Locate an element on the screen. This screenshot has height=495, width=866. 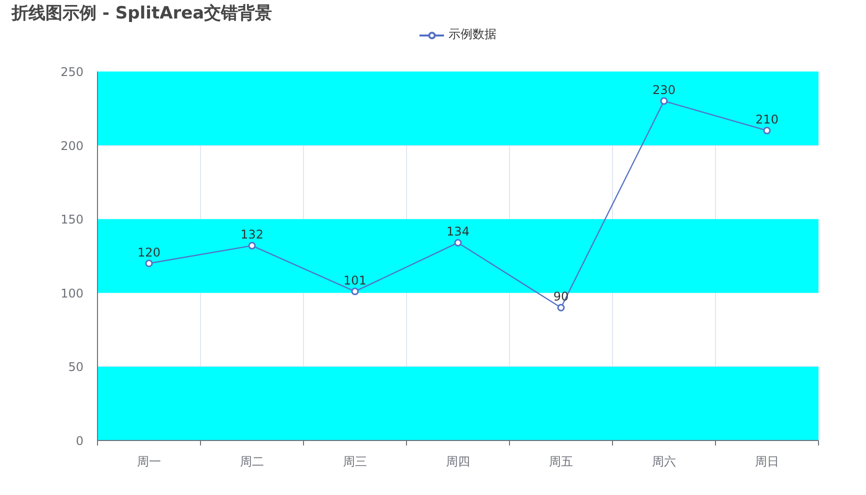
y-tick-label: 0 is located at coordinates (80, 441).